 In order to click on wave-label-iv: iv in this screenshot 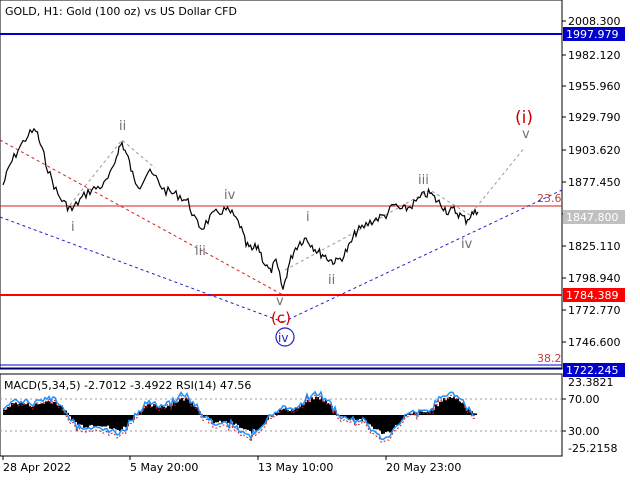, I will do `click(230, 195)`.